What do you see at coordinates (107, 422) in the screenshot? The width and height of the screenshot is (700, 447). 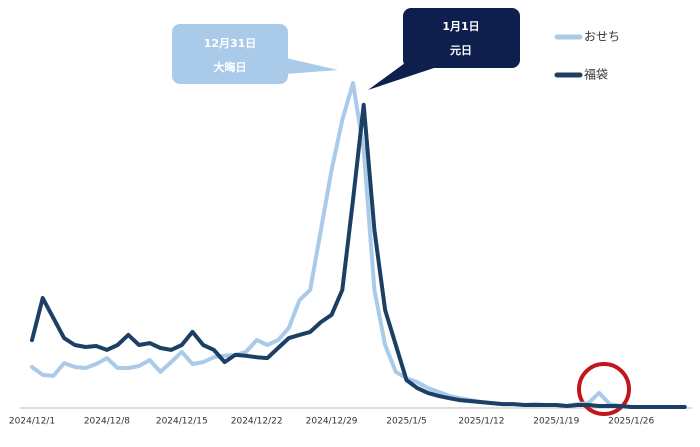 I see `x-tick-label: 2024/12/8` at bounding box center [107, 422].